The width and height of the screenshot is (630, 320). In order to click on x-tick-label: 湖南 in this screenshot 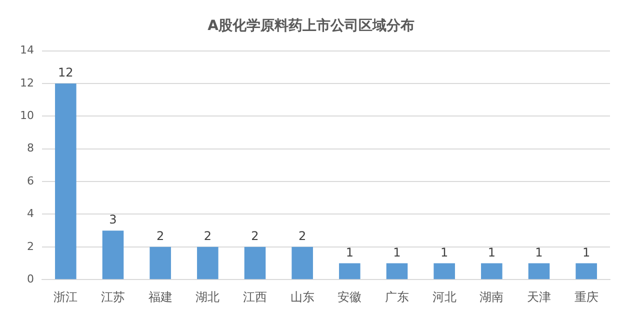, I will do `click(492, 297)`.